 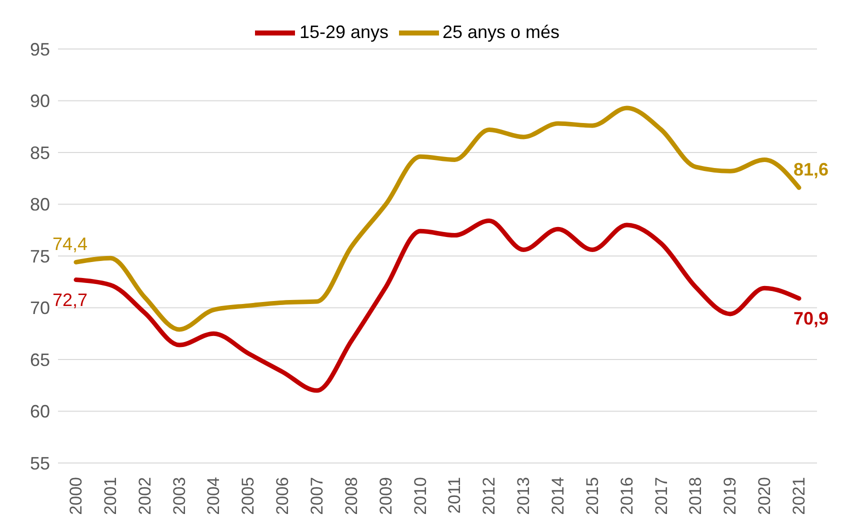 What do you see at coordinates (40, 152) in the screenshot?
I see `y-tick-label: 85` at bounding box center [40, 152].